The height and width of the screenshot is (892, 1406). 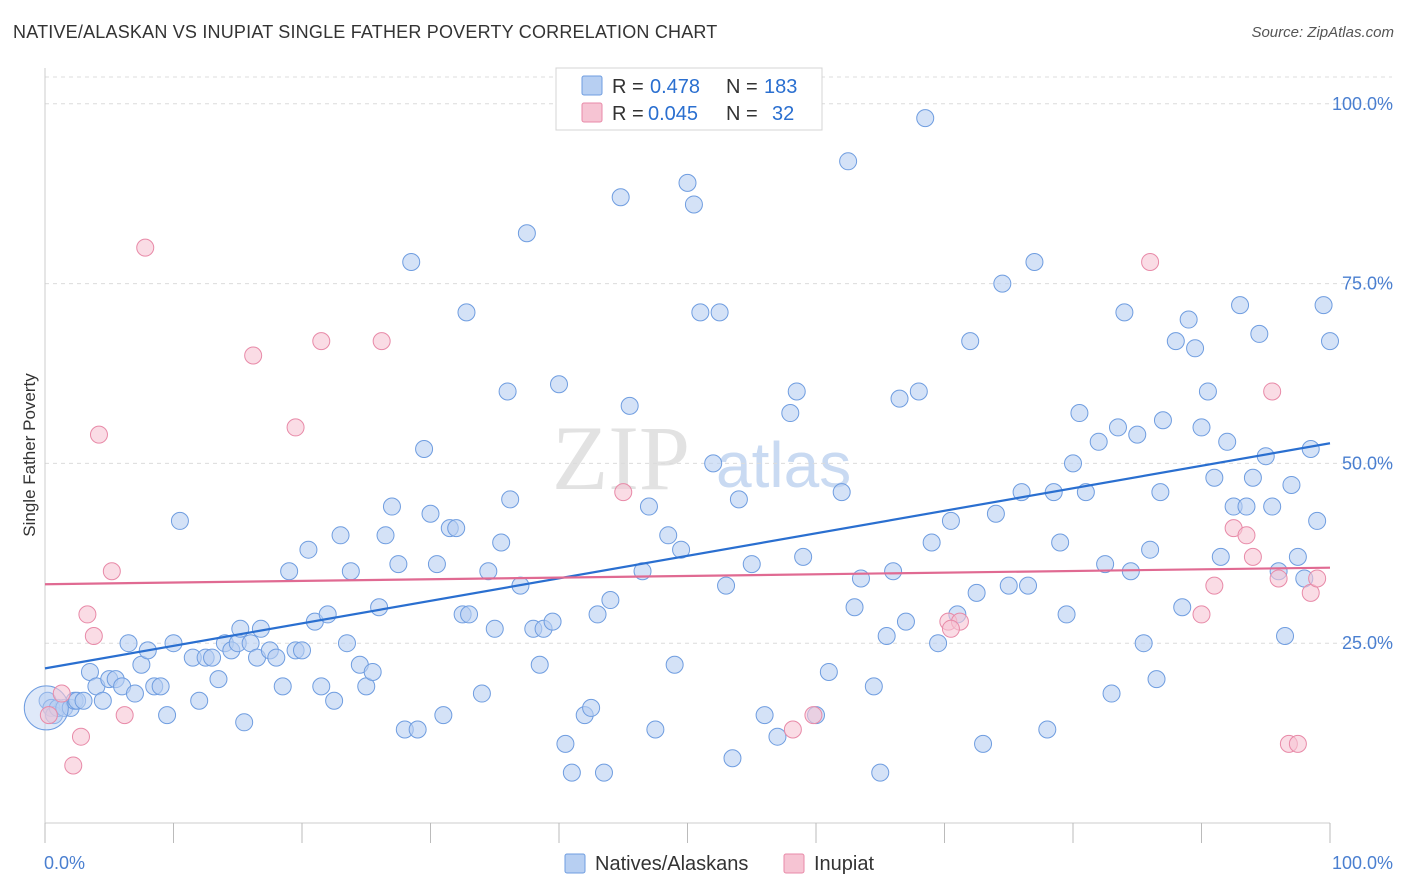 What do you see at coordinates (671, 864) in the screenshot?
I see `legend-bottom-label-blue: Natives/Alaskans` at bounding box center [671, 864].